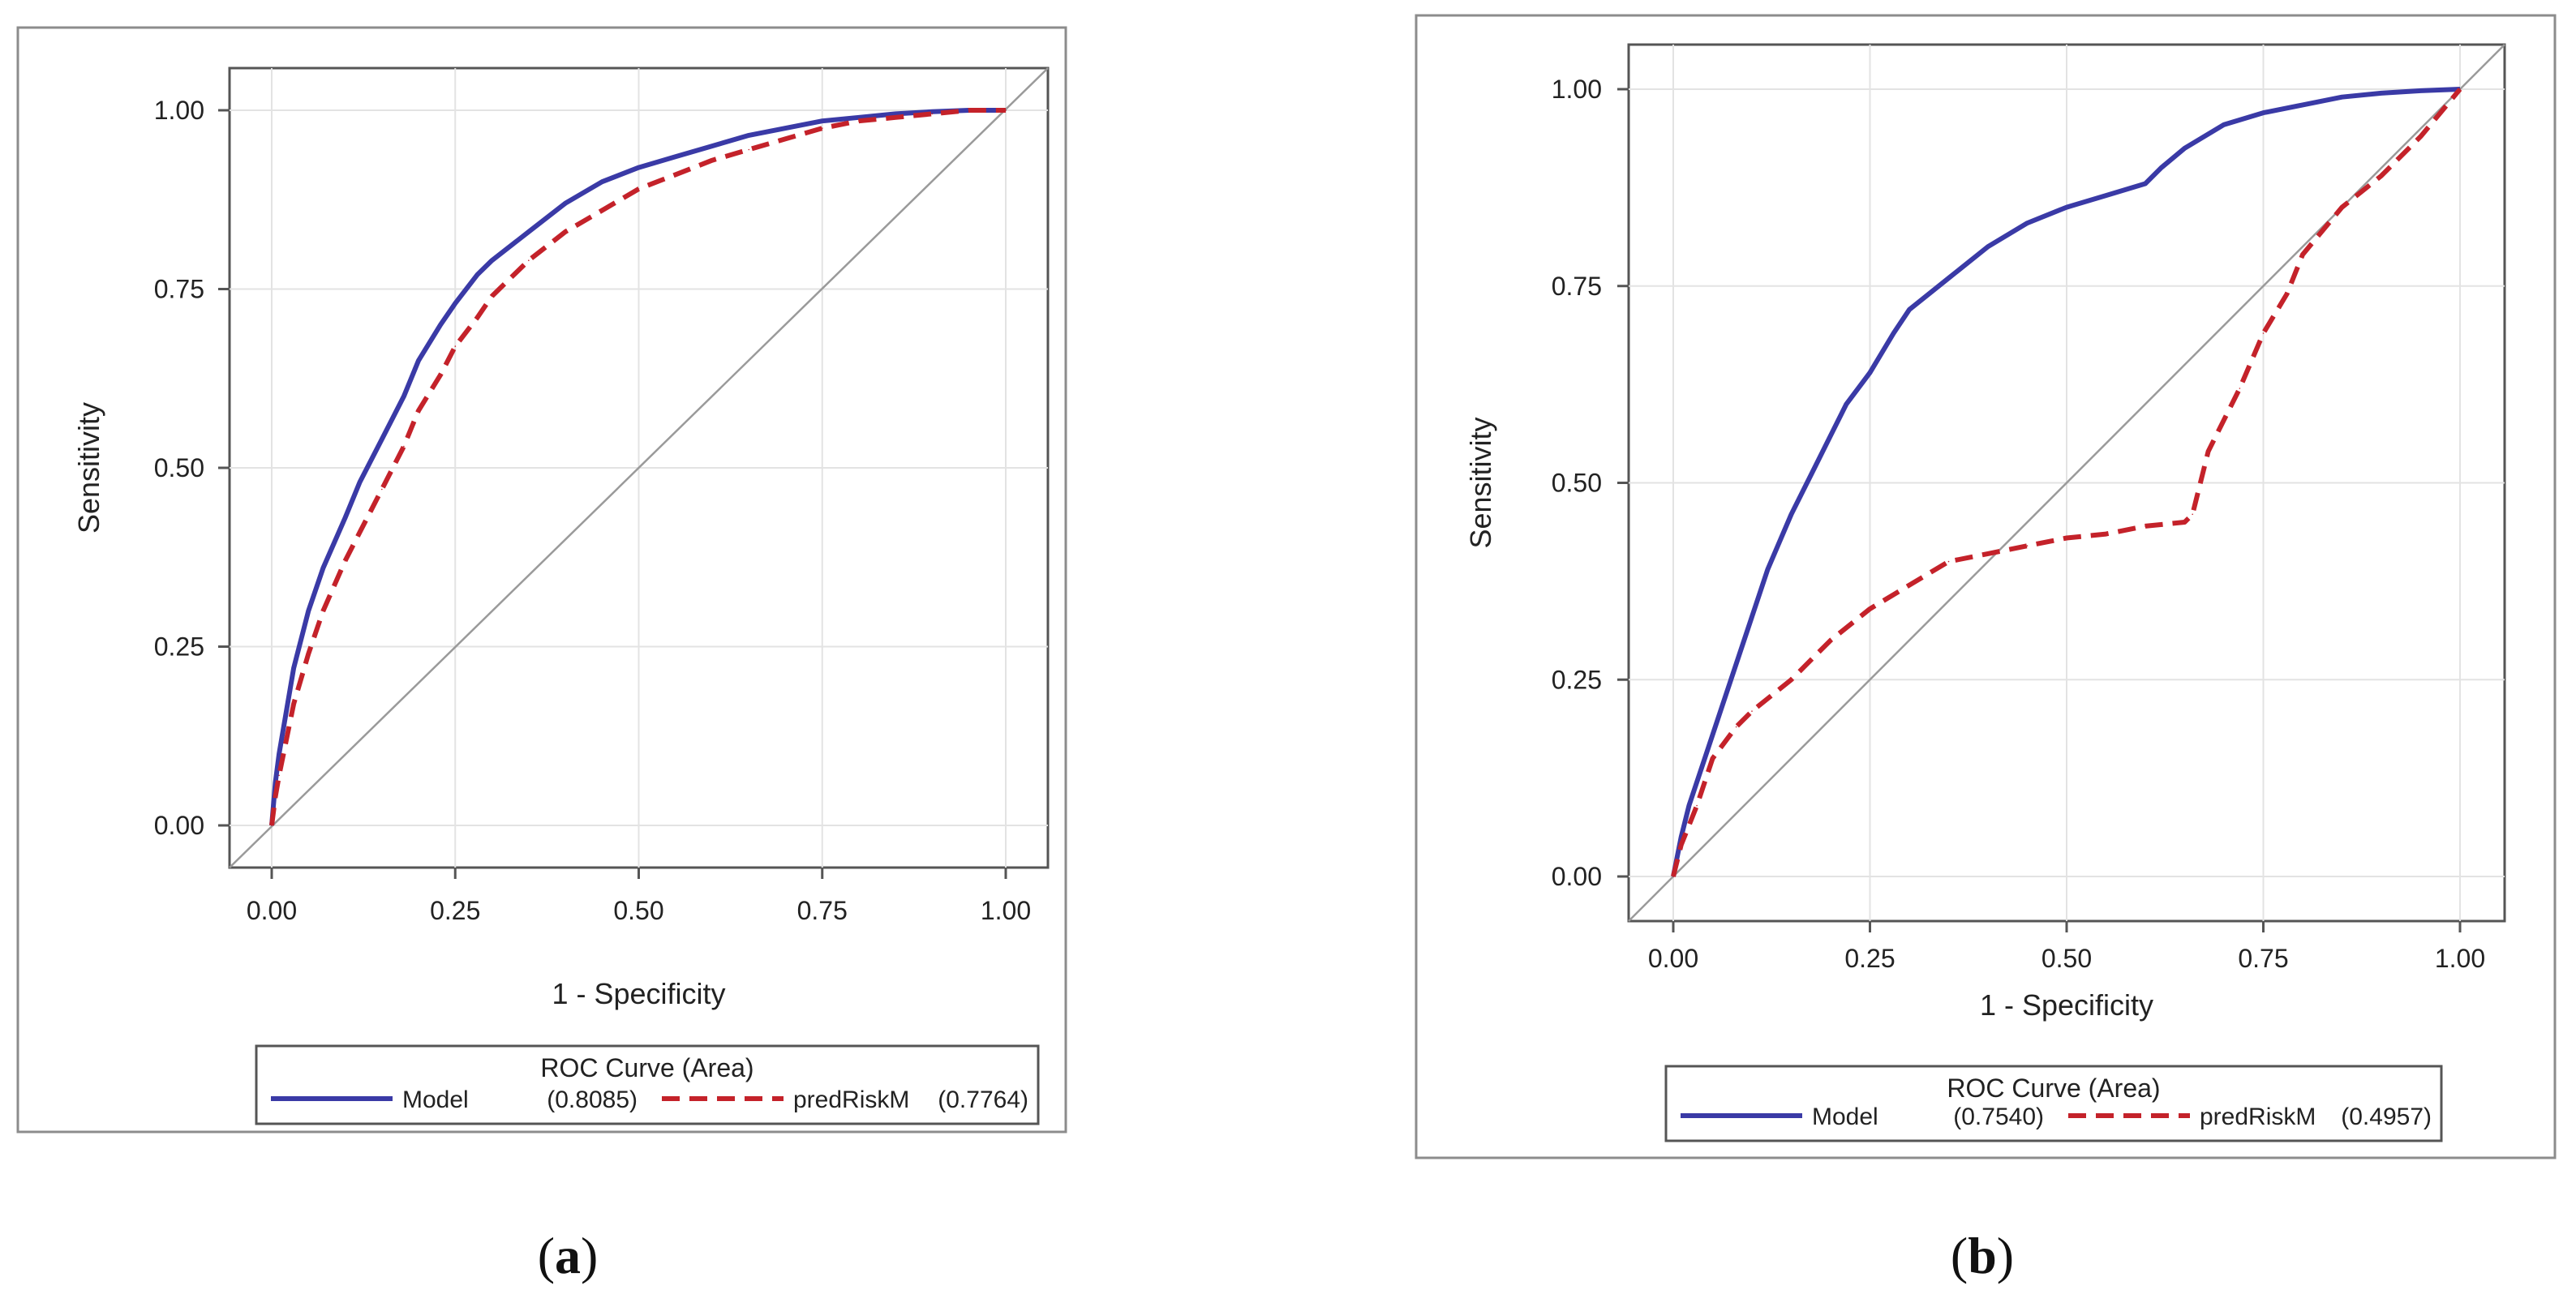  What do you see at coordinates (646, 1068) in the screenshot?
I see `legend-title: ROC Curve (Area)` at bounding box center [646, 1068].